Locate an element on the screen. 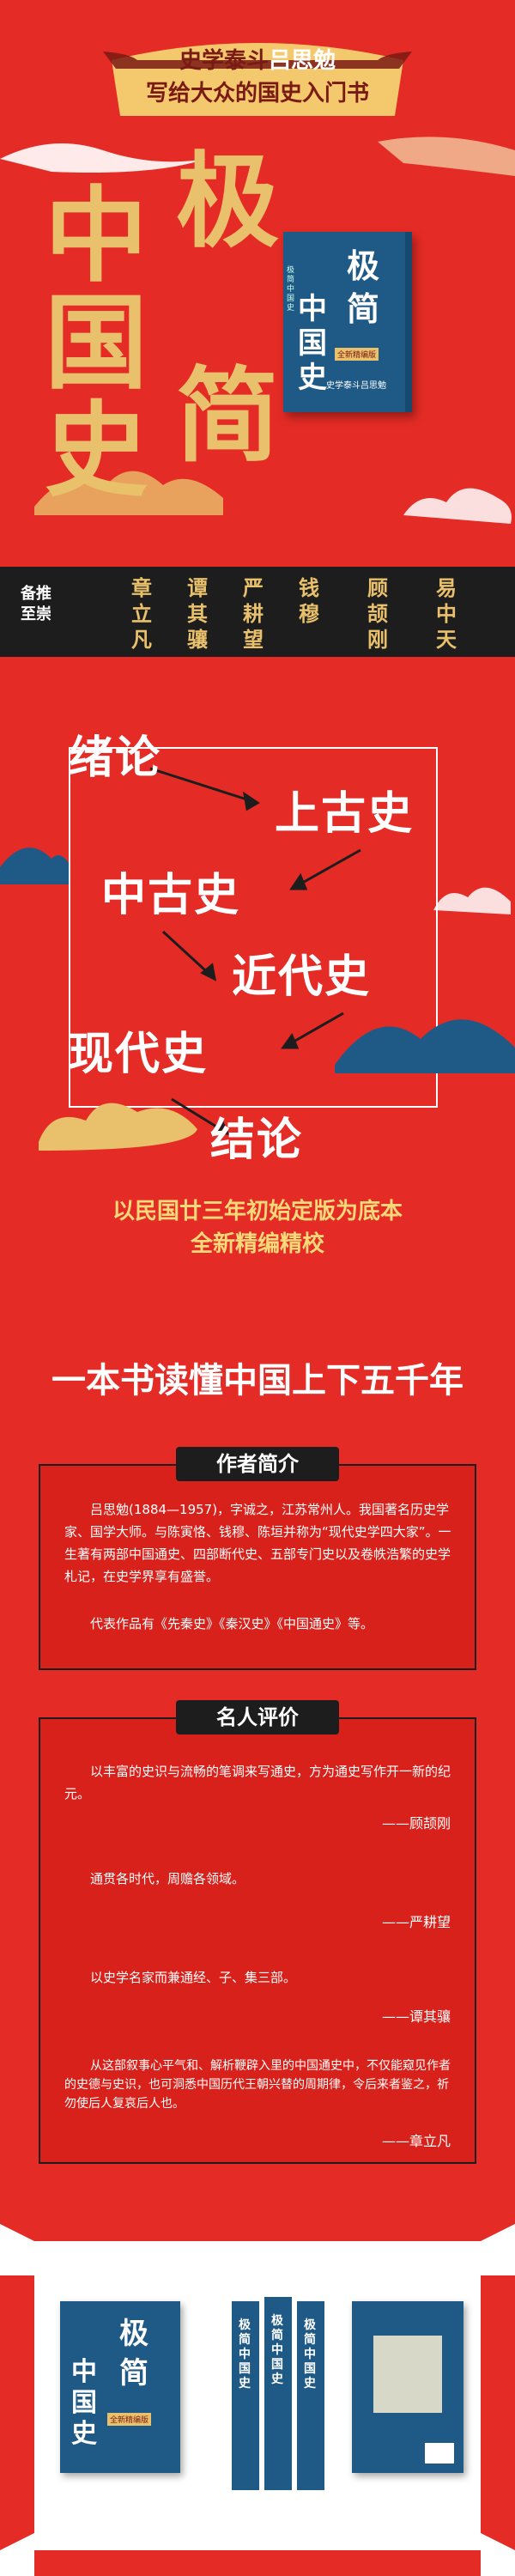 This screenshot has height=2576, width=515. gold-cloud-decoration is located at coordinates (118, 1127).